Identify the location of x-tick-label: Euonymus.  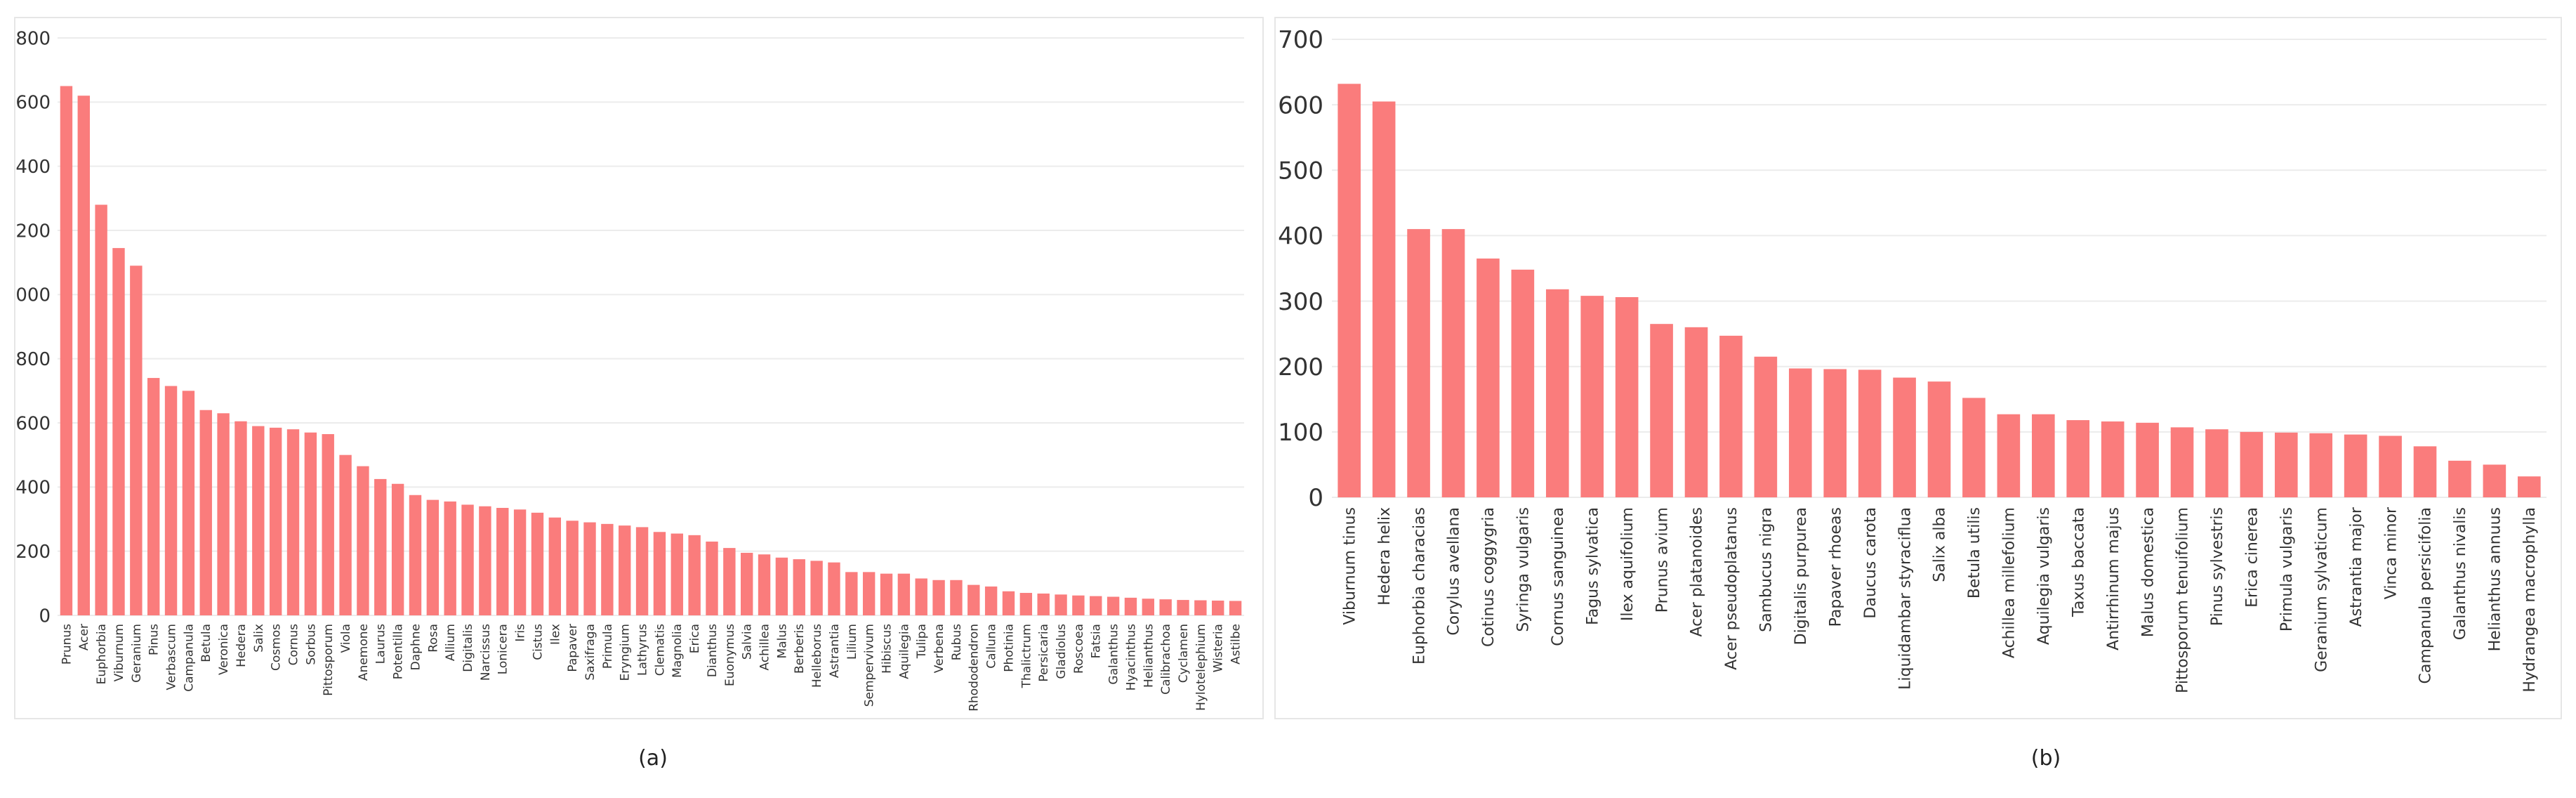
(730, 655).